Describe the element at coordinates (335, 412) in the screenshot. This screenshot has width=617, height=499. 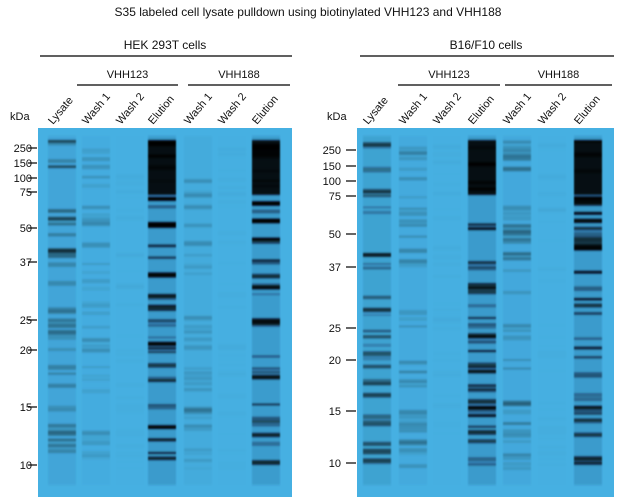
I see `marker-label: 15` at that location.